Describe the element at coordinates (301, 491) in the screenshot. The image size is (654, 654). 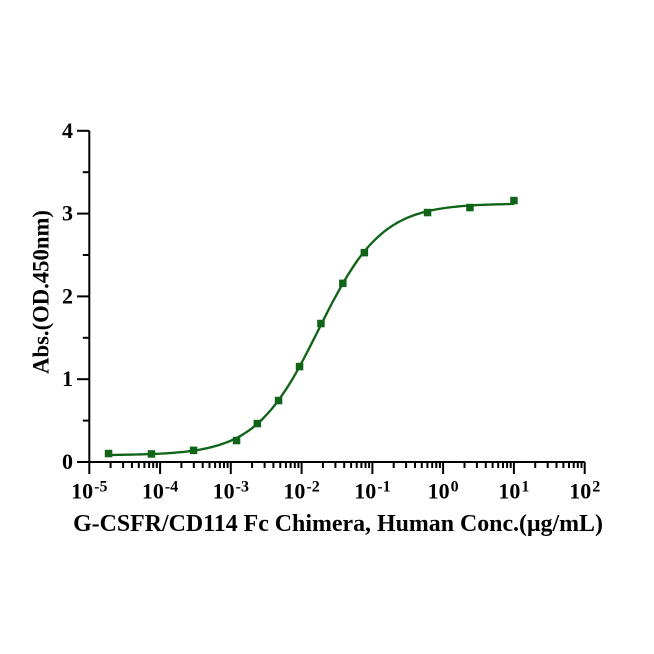
I see `svg-text: 10⁻²` at that location.